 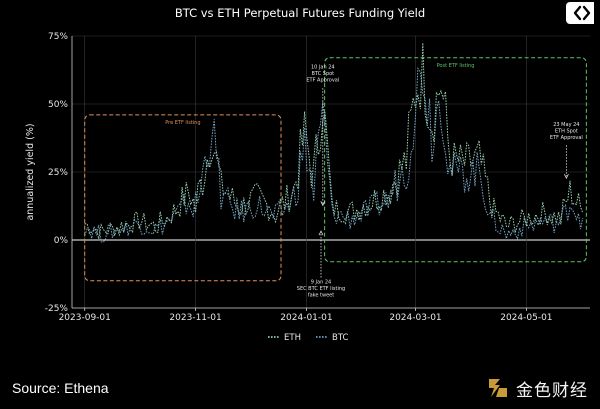 I want to click on annotation-text: 23 May 24, so click(x=566, y=125).